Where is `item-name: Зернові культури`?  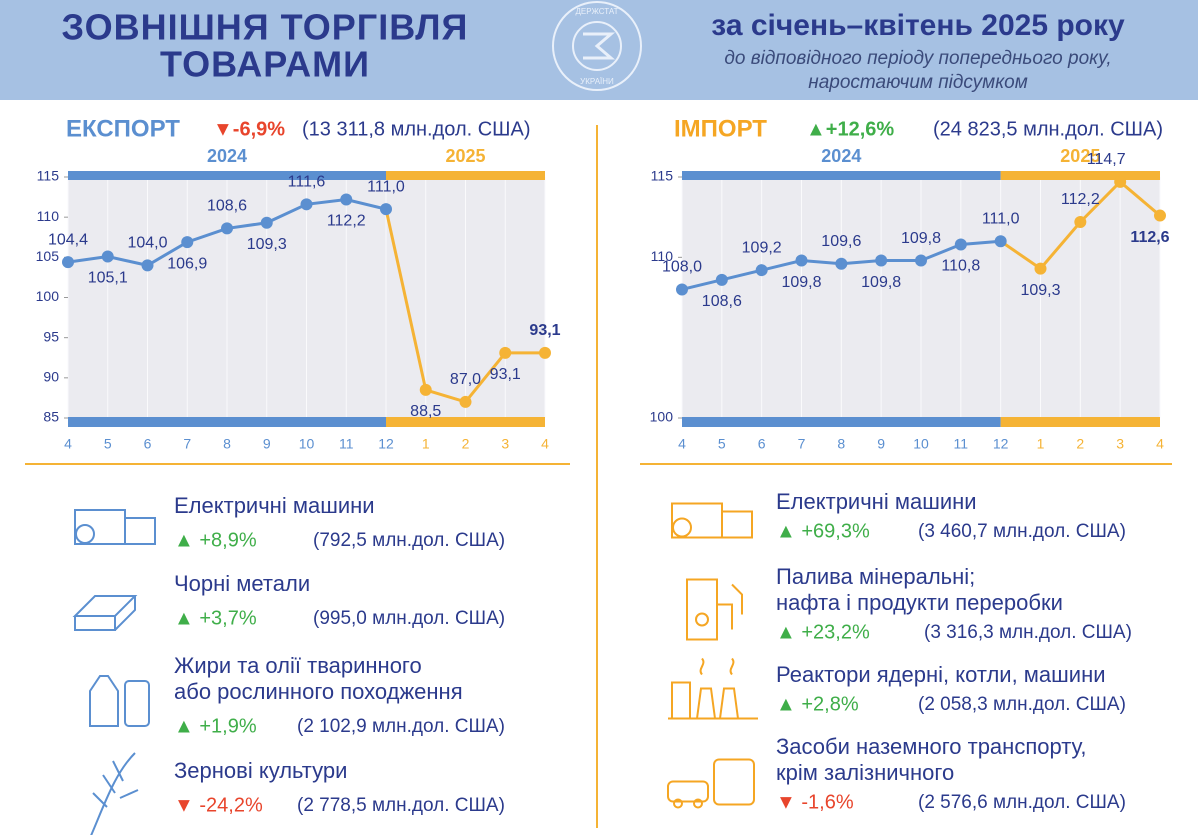 item-name: Зернові культури is located at coordinates (260, 770).